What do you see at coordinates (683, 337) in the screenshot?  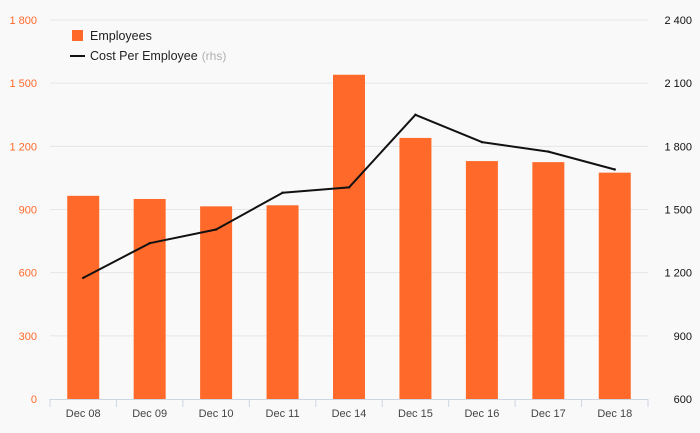 I see `right-tick-label: 900` at bounding box center [683, 337].